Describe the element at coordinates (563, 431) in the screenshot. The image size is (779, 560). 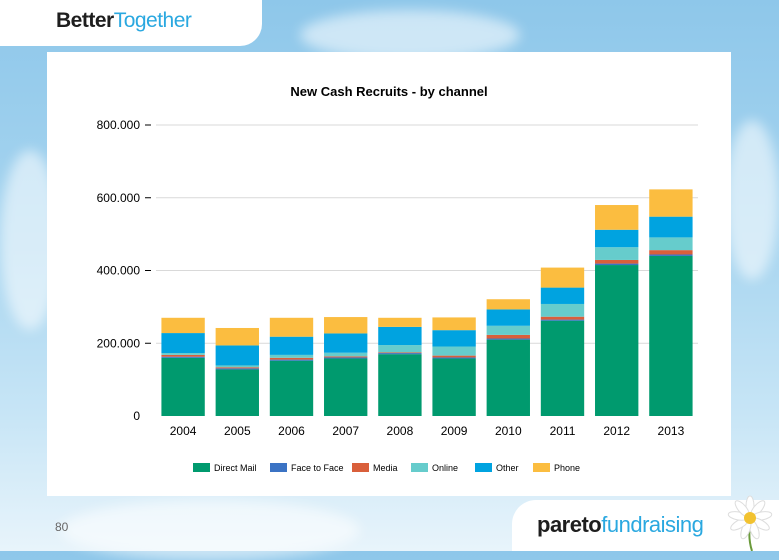
I see `x-tick-label: 2011` at that location.